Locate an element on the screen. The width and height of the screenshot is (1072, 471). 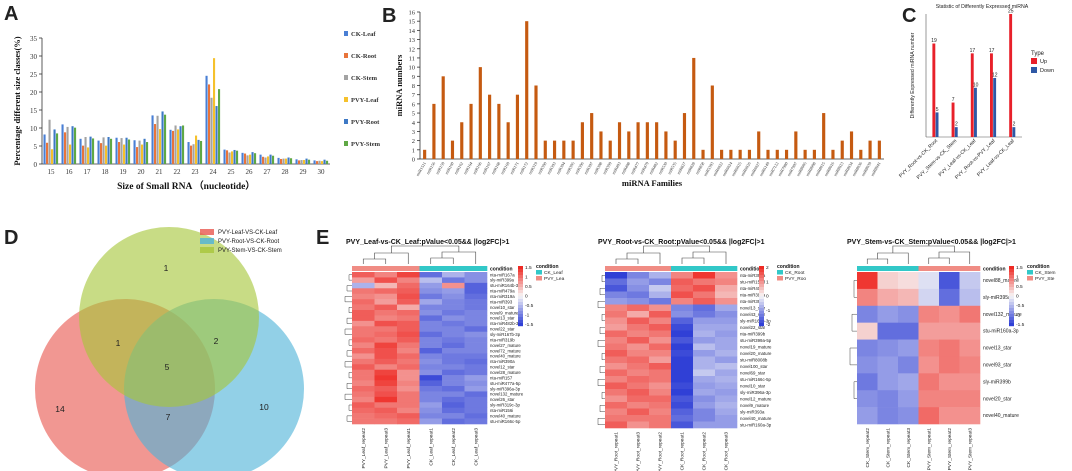
y-tick-label: 2 is located at coordinates (413, 141).